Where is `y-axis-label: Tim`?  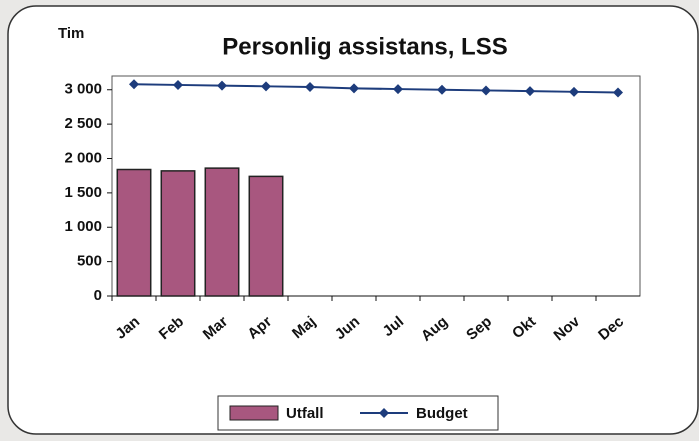 y-axis-label: Tim is located at coordinates (71, 33).